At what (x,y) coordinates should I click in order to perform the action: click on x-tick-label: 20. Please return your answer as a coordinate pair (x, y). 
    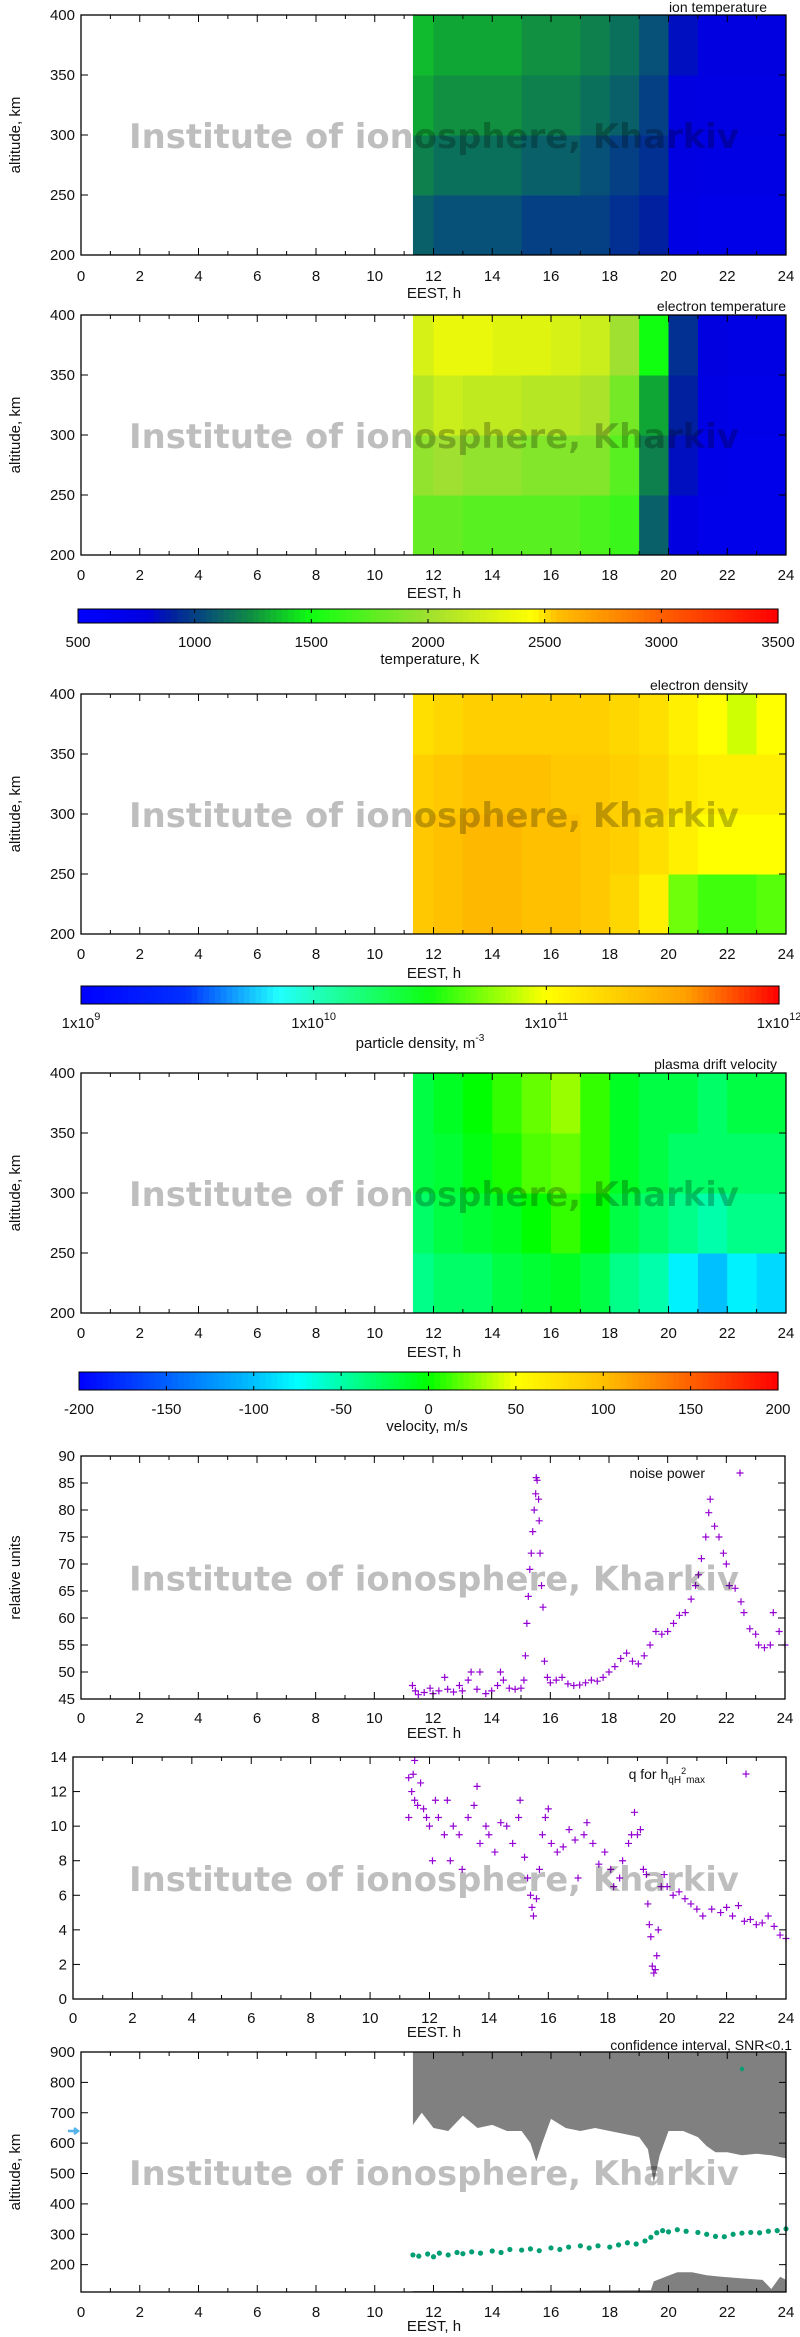
    Looking at the image, I should click on (667, 2018).